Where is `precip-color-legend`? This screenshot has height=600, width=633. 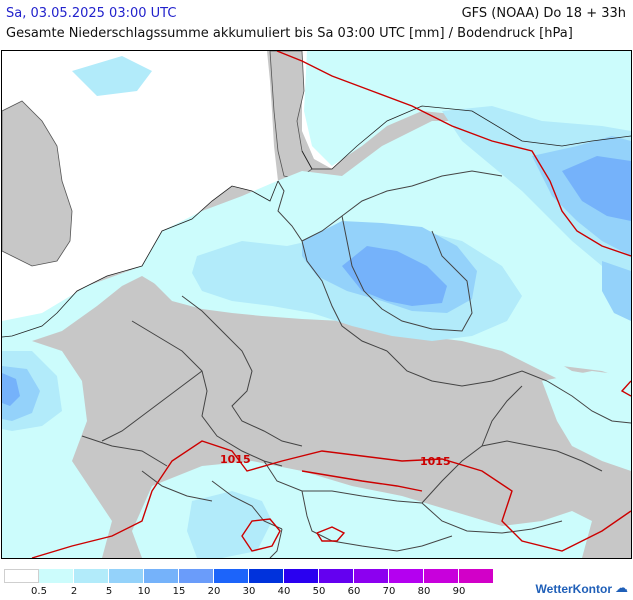
precip-color-legend is located at coordinates (249, 576).